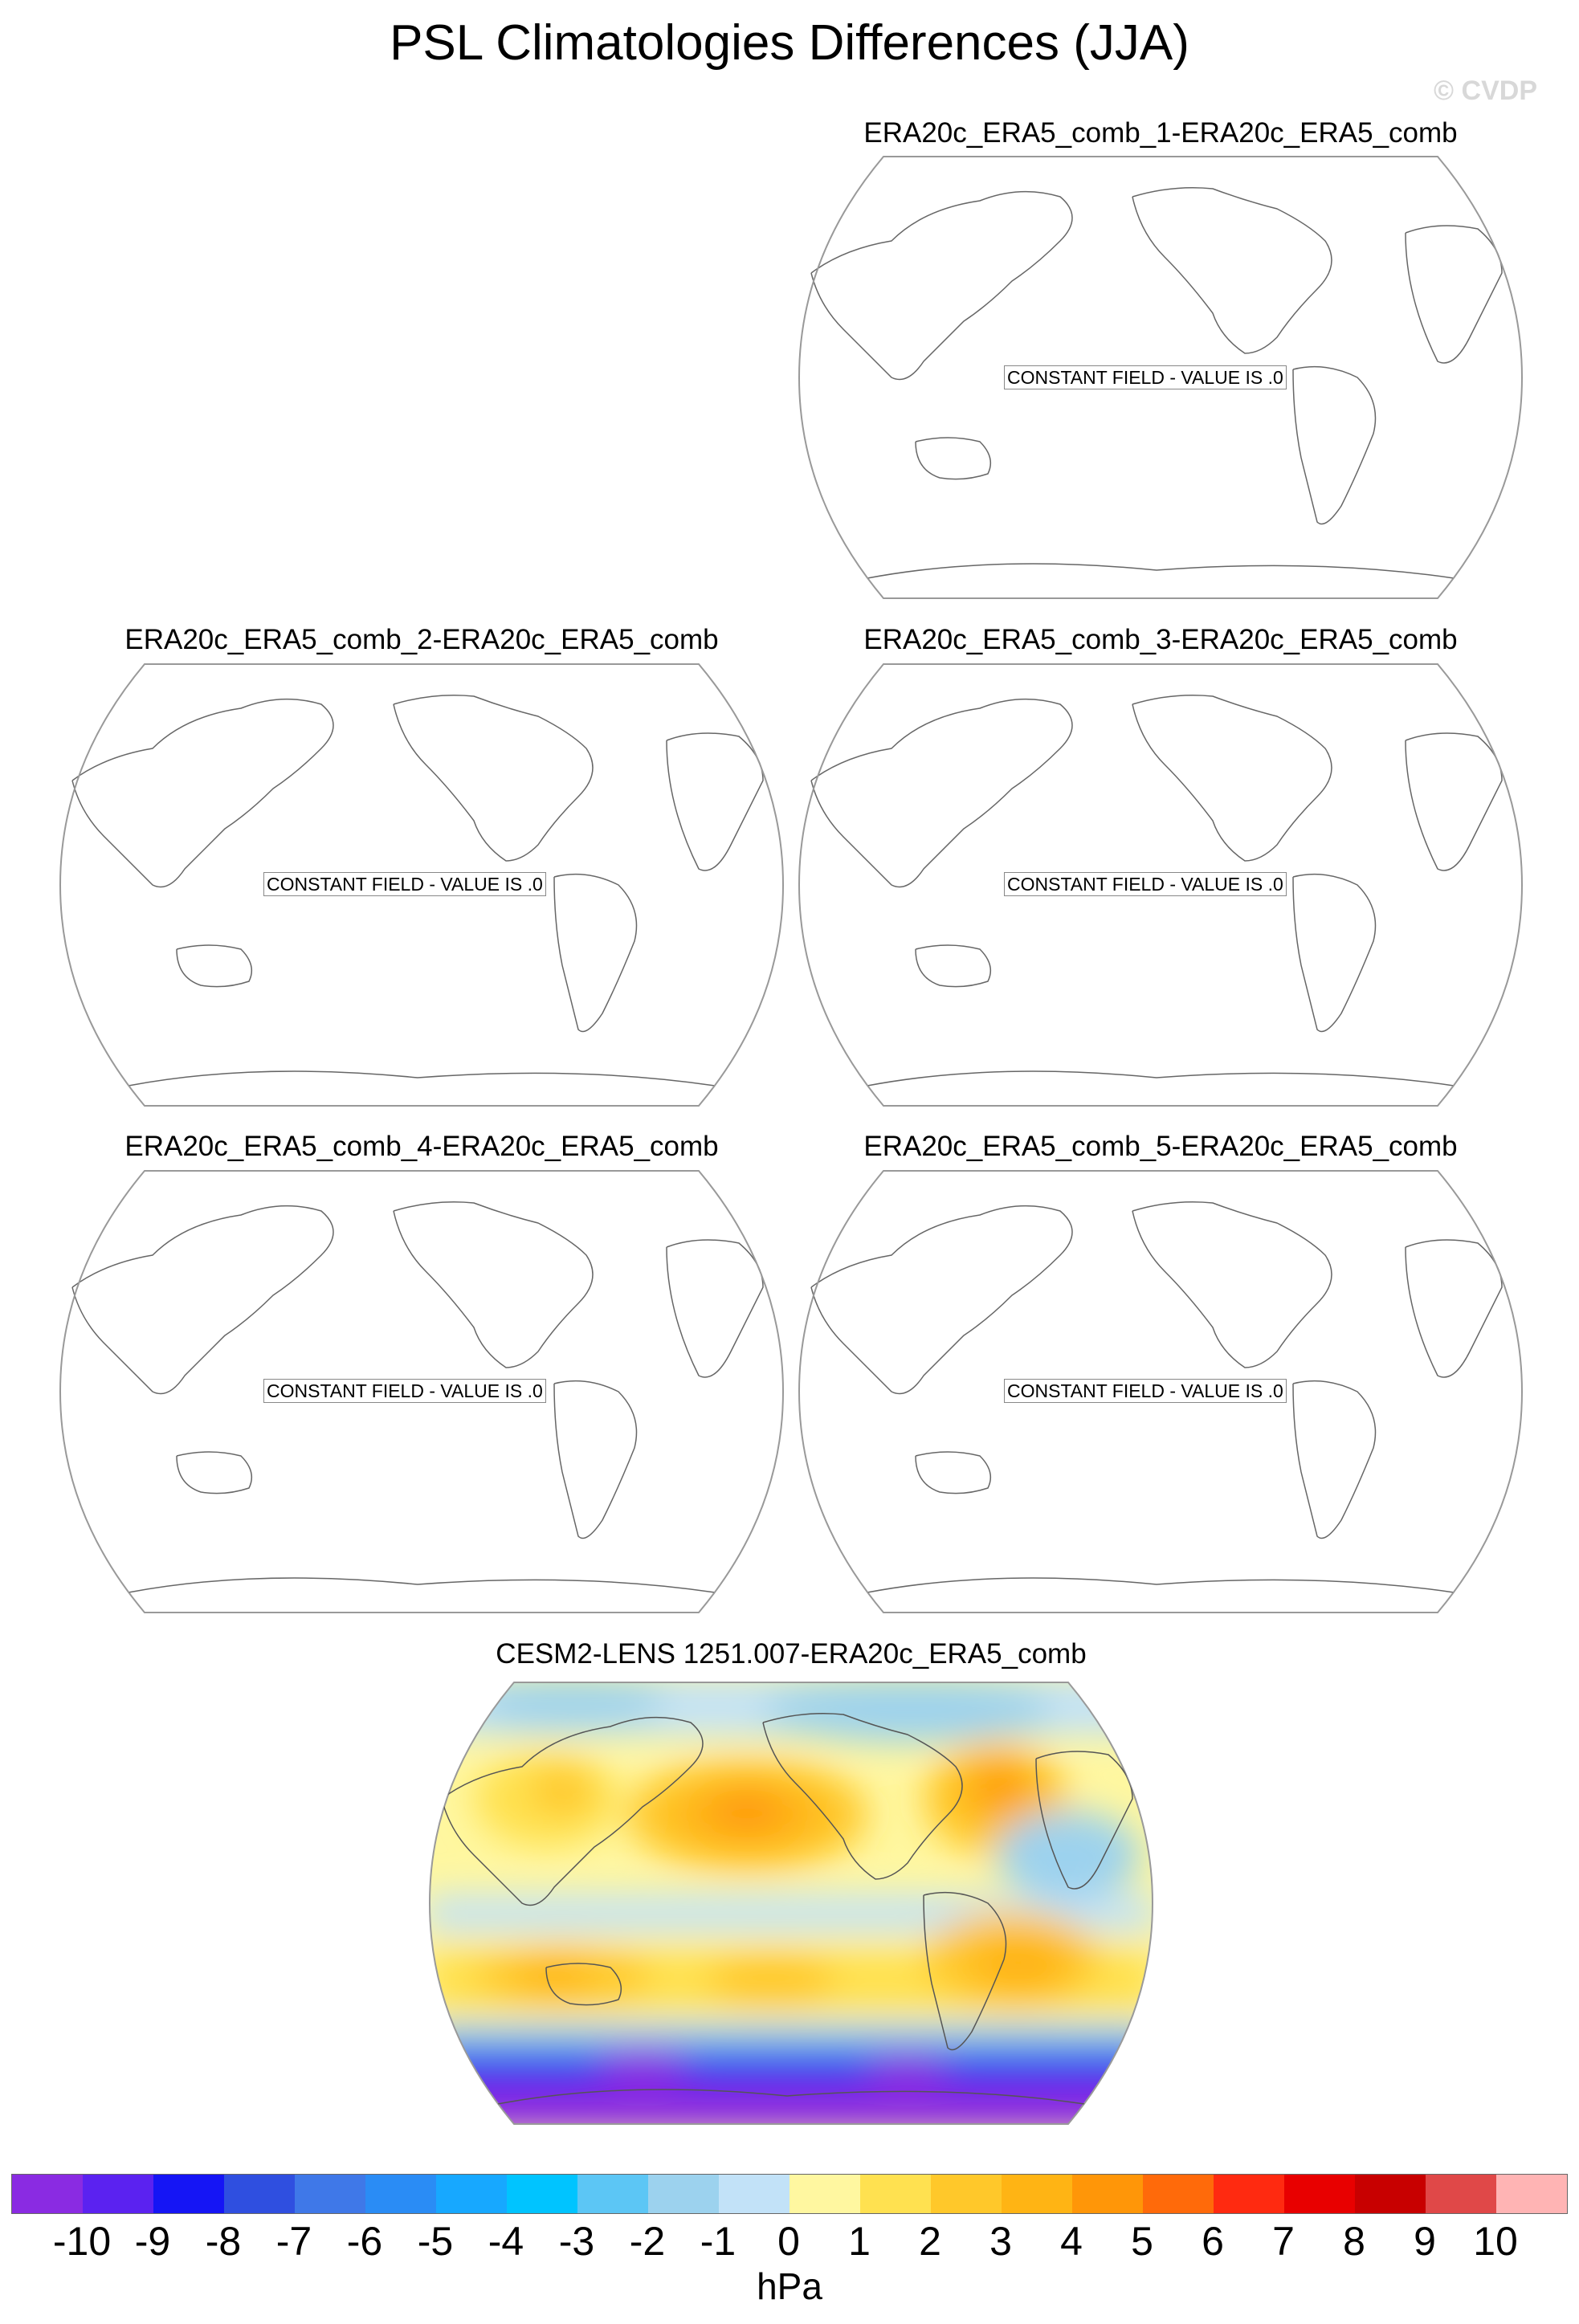  Describe the element at coordinates (1071, 2242) in the screenshot. I see `colorbar-tick-label: 4` at that location.